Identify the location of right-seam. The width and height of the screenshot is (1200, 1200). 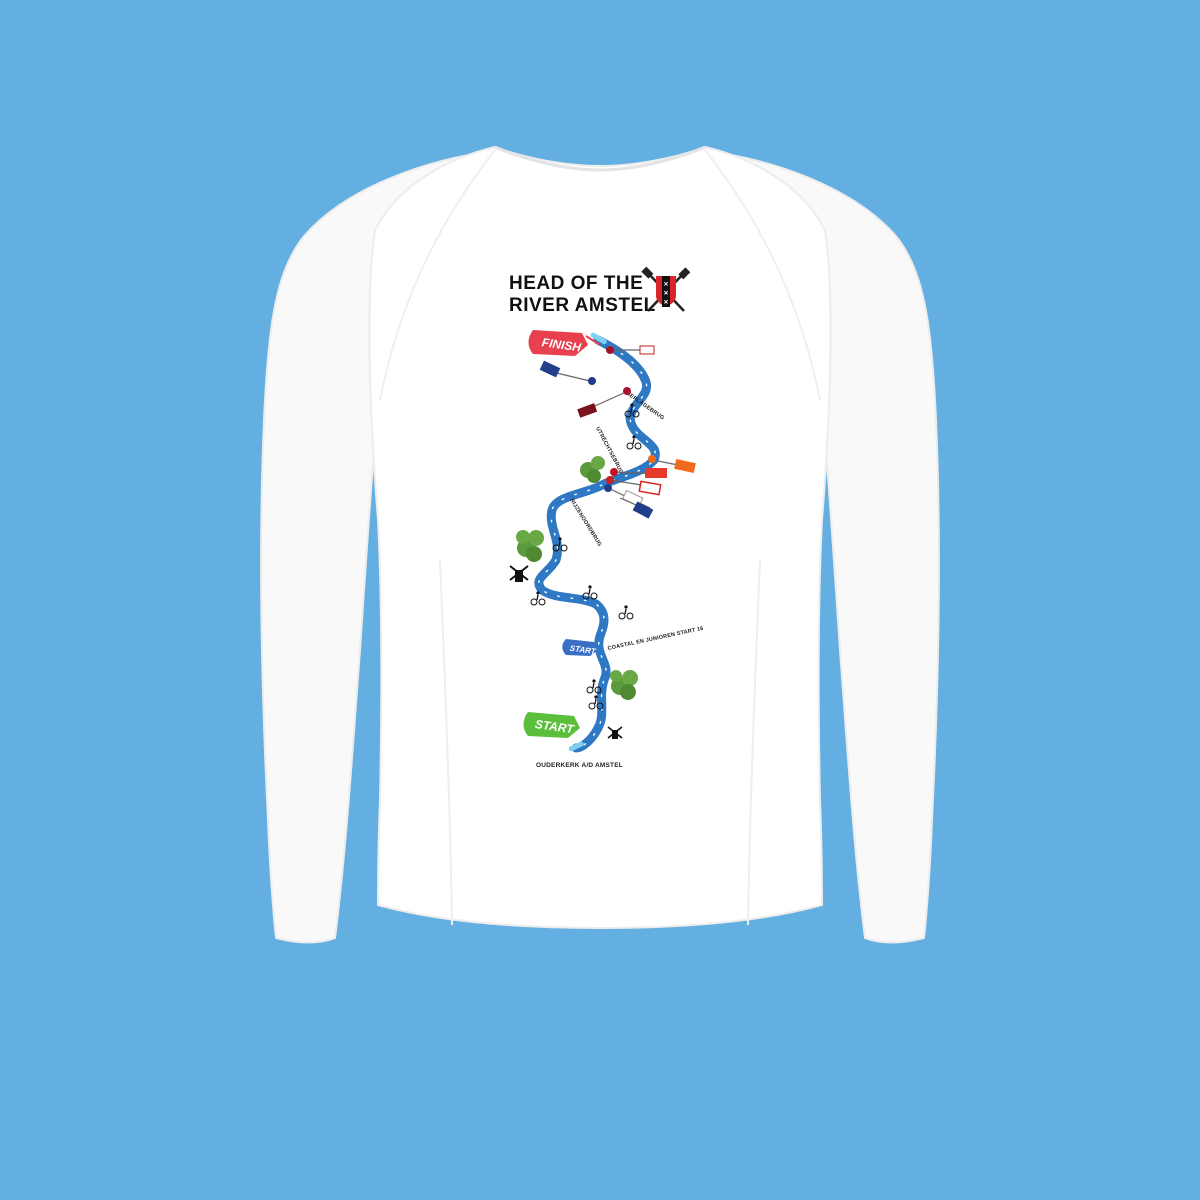
(754, 742).